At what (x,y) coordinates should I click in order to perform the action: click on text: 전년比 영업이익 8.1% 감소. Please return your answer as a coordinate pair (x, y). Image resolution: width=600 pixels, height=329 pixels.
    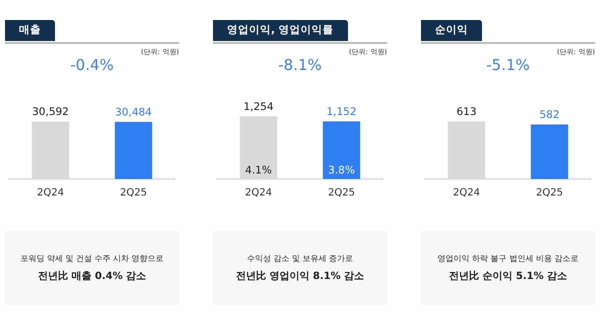
    Looking at the image, I should click on (300, 276).